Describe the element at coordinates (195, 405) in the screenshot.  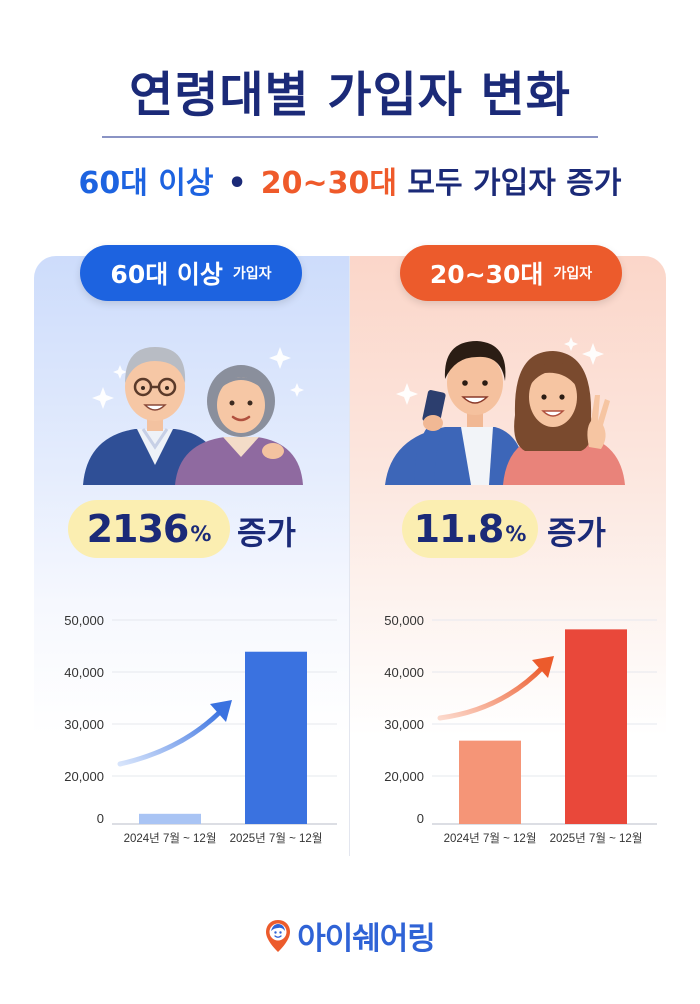
I see `senior-couple-illustration` at that location.